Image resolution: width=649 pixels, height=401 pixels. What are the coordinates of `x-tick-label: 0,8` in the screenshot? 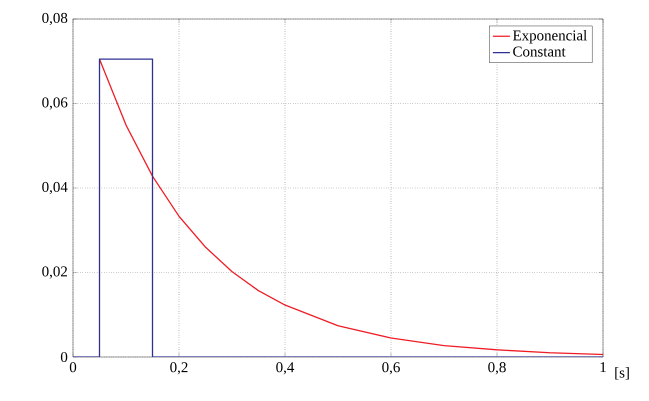 It's located at (497, 368).